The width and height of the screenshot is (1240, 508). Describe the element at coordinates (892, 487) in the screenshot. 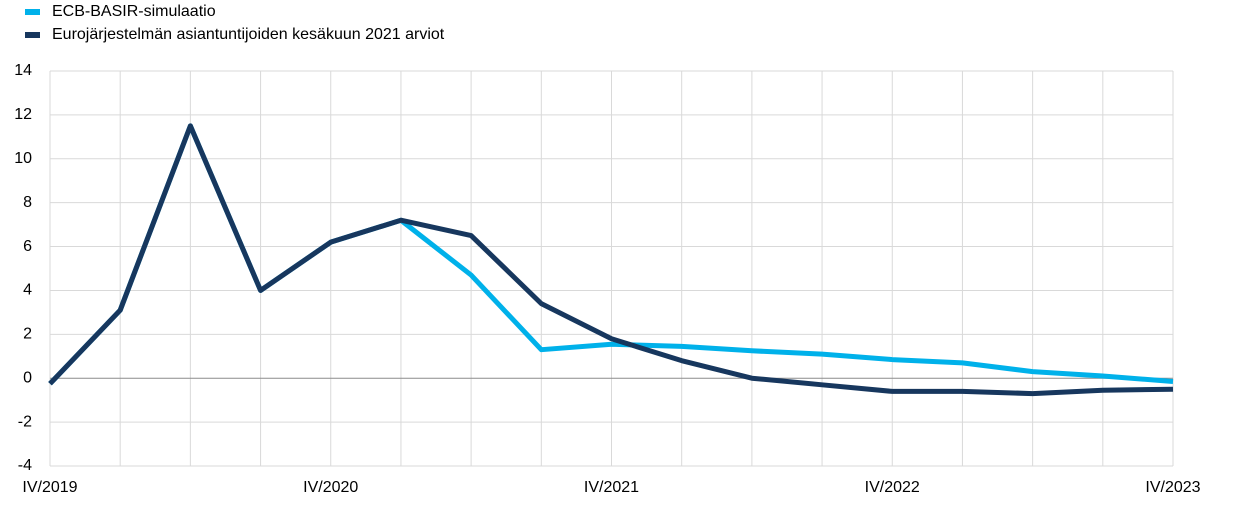

I see `x-tick-label: IV/2022` at that location.